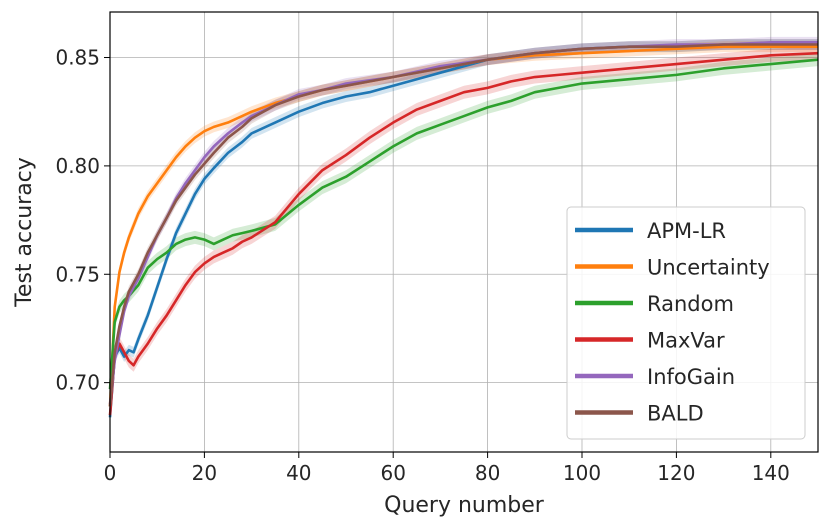  I want to click on y-tick-label: 0.70, so click(77, 383).